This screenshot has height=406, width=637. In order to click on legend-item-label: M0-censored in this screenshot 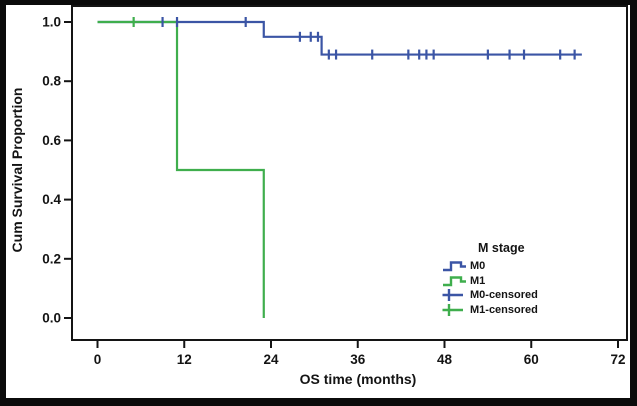, I will do `click(504, 295)`.